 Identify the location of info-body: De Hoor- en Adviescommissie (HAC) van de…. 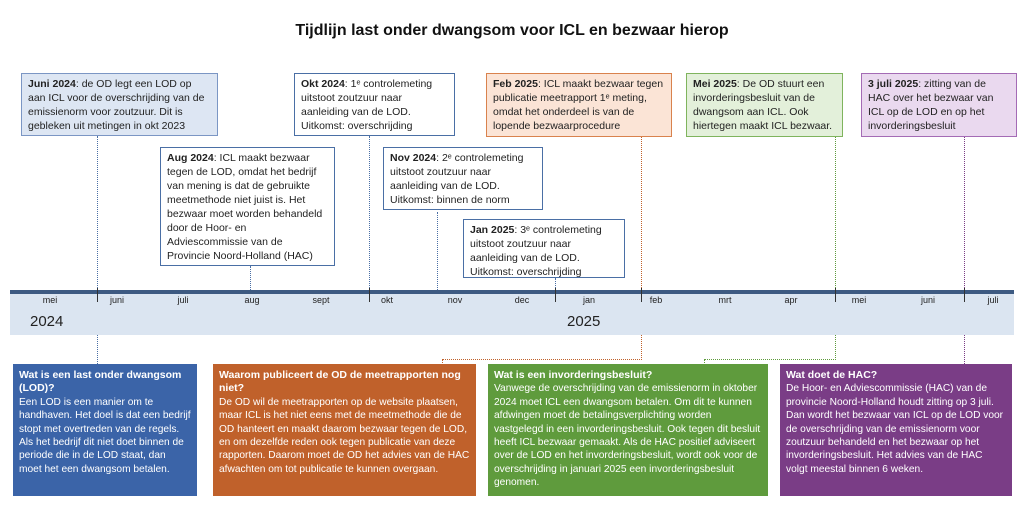
(895, 429).